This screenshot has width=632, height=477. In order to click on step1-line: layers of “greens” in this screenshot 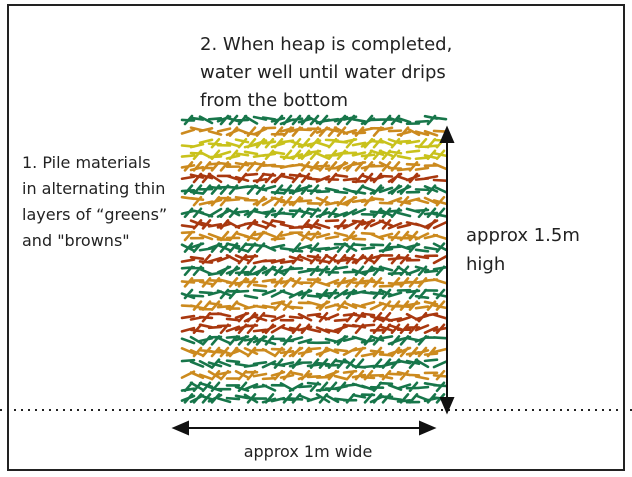, I will do `click(94, 214)`.